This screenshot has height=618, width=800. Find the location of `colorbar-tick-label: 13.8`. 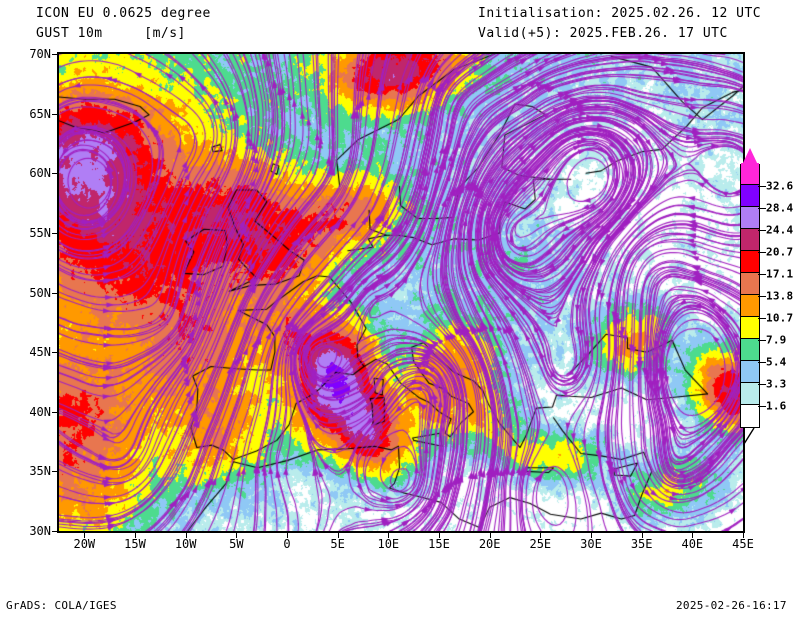

colorbar-tick-label: 13.8 is located at coordinates (780, 296).